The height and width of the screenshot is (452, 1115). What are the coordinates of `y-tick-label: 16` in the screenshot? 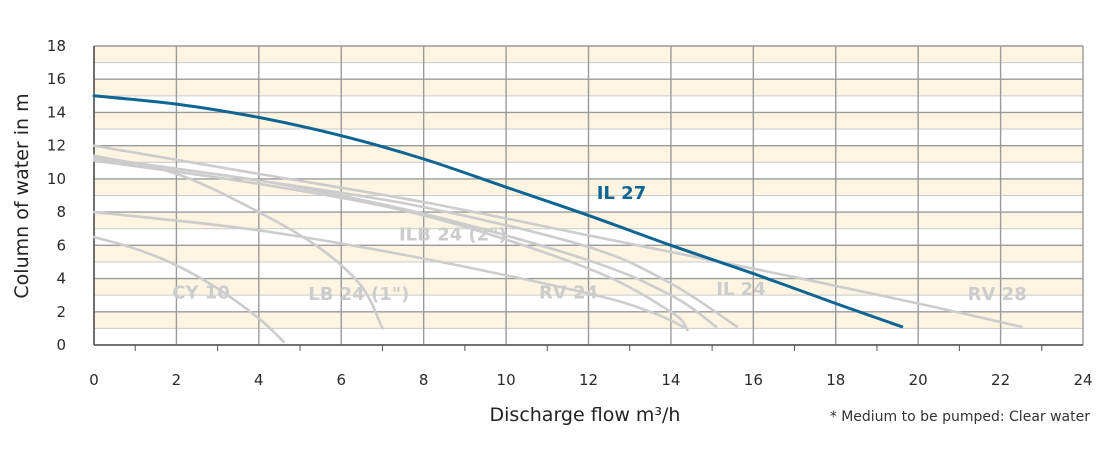 It's located at (56, 79).